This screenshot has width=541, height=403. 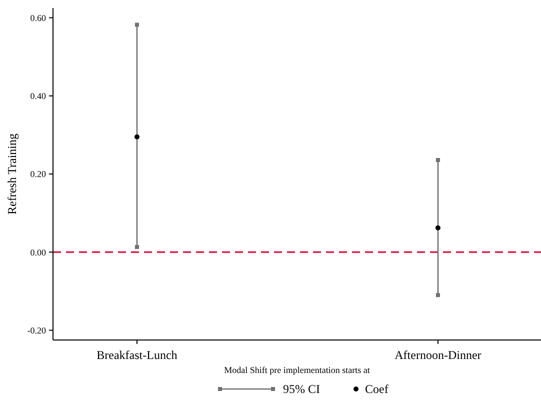 I want to click on x-tick-label: Breakfast-Lunch, so click(x=137, y=355).